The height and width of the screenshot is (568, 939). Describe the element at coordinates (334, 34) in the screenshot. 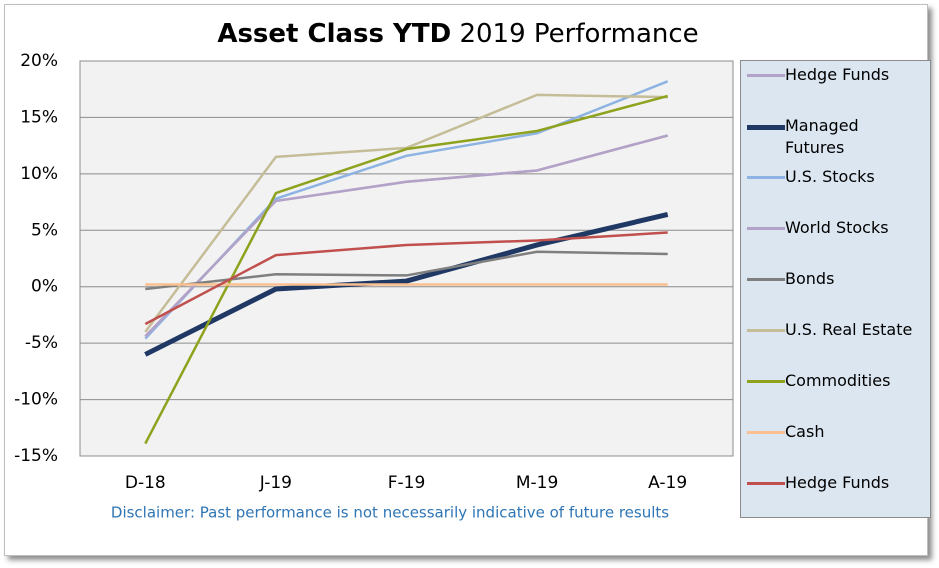

I see `title-bold: Asset Class YTD` at that location.